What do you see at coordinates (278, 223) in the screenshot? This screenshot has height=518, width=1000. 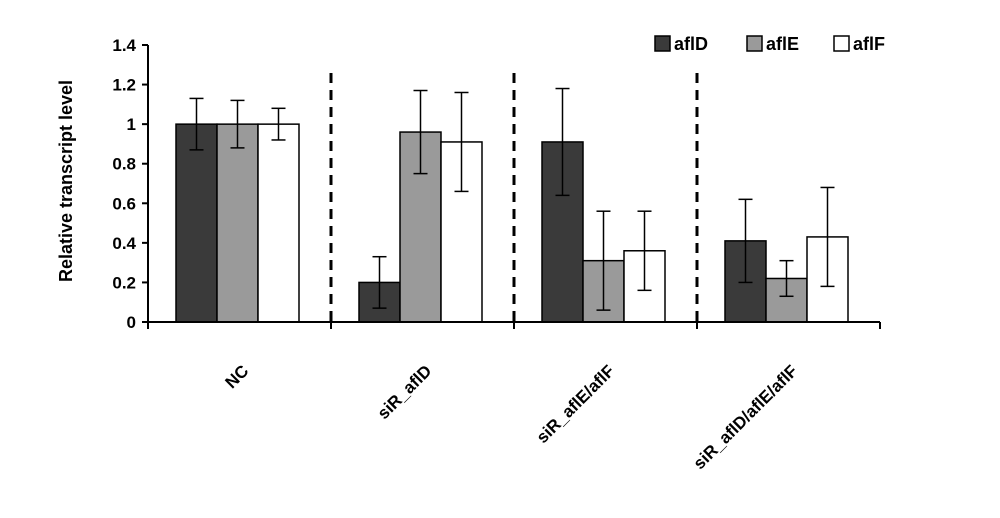 I see `bar-aflF` at bounding box center [278, 223].